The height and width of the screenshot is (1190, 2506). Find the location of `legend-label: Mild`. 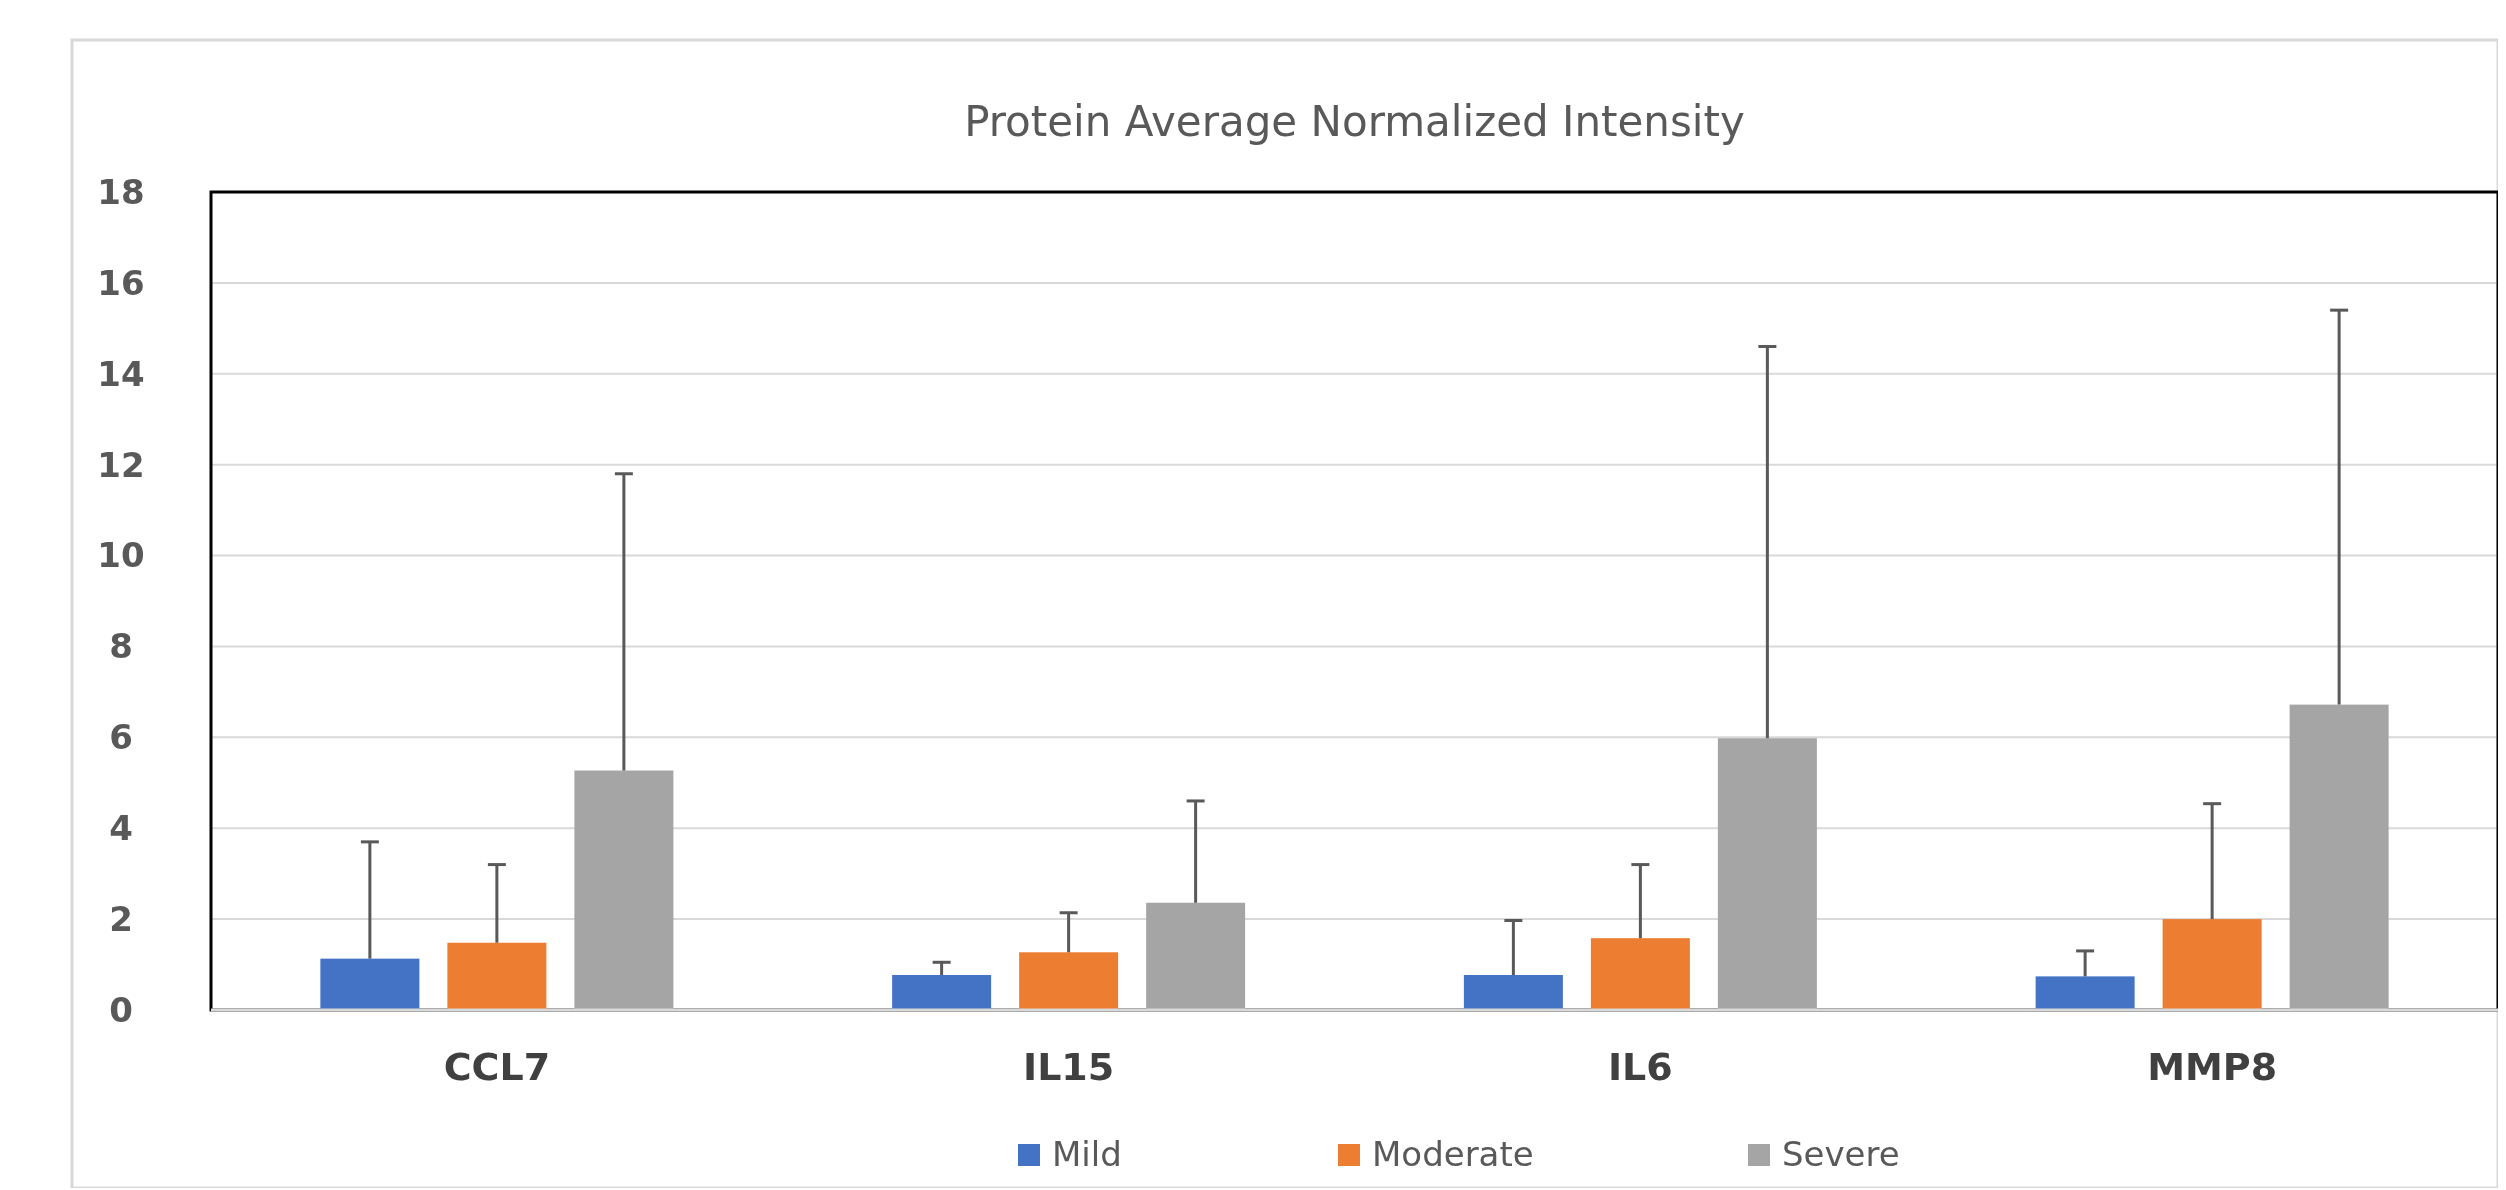

legend-label: Mild is located at coordinates (1087, 1154).